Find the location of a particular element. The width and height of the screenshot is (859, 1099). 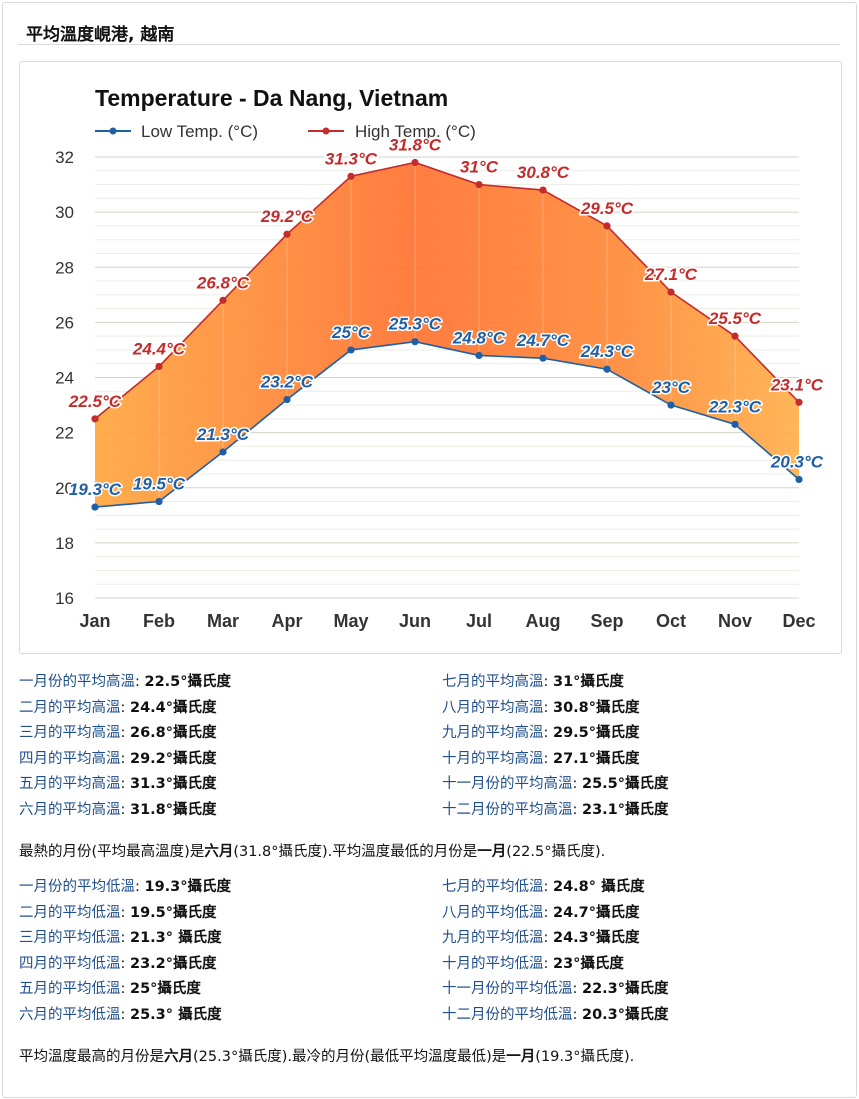

legend-high-label: High Temp. (°C) is located at coordinates (415, 131).